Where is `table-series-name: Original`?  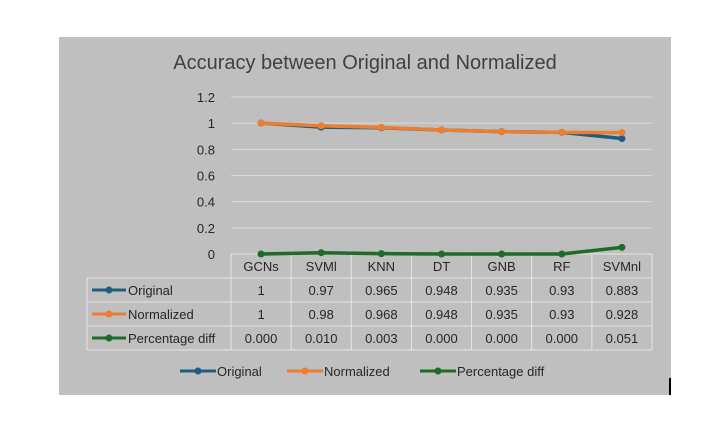 table-series-name: Original is located at coordinates (150, 290).